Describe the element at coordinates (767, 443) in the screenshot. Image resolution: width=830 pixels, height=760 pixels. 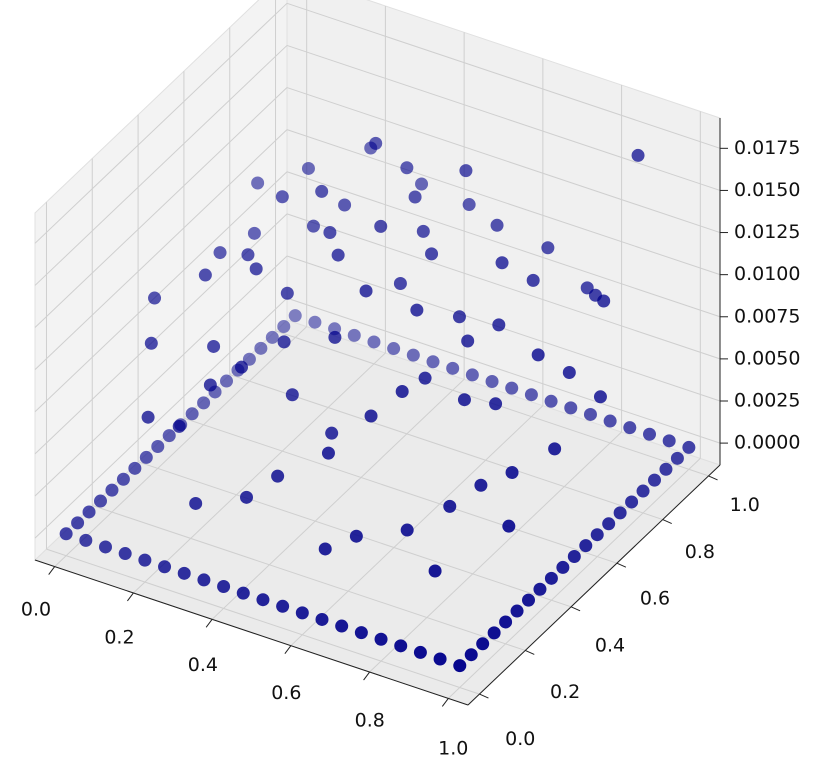
I see `z-tick-label: 0.0000` at that location.